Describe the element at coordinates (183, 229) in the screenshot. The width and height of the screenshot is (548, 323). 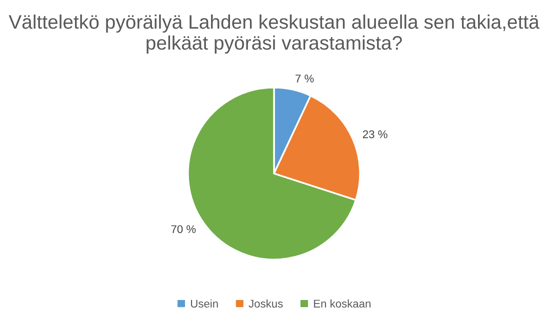
I see `data-label: 70 %` at that location.